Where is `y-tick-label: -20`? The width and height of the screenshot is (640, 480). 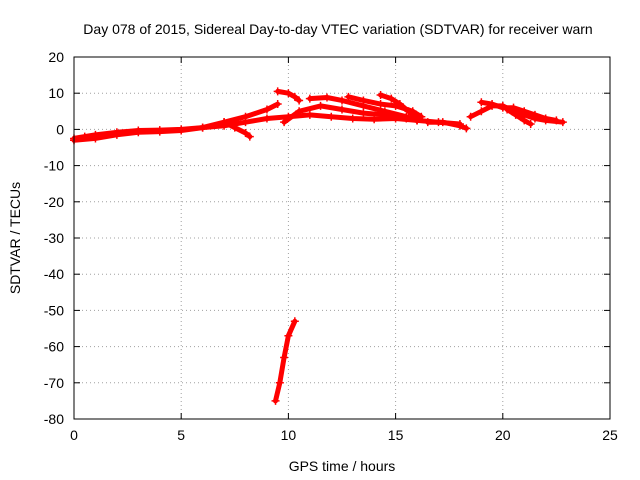
y-tick-label: -20 is located at coordinates (54, 202).